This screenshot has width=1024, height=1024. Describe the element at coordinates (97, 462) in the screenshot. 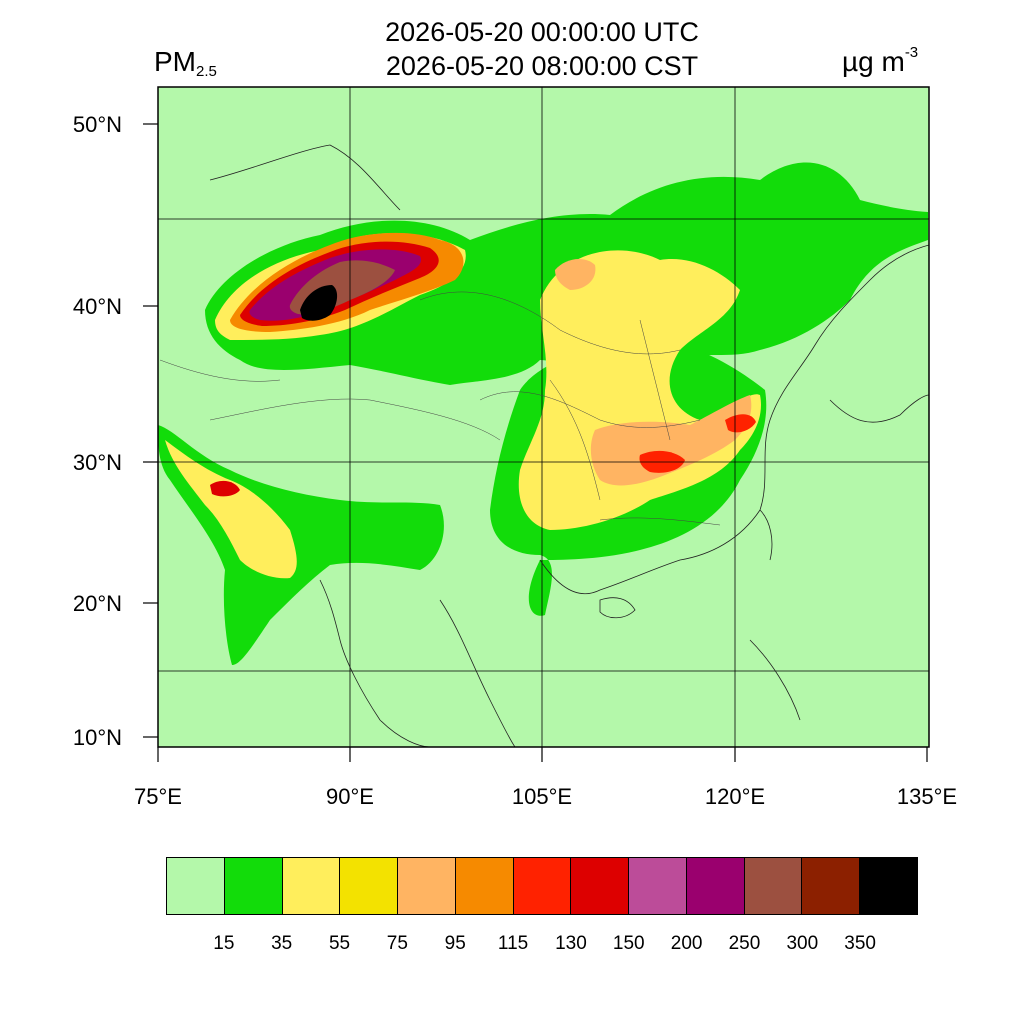

I see `lat-label-30n: 30°N` at that location.